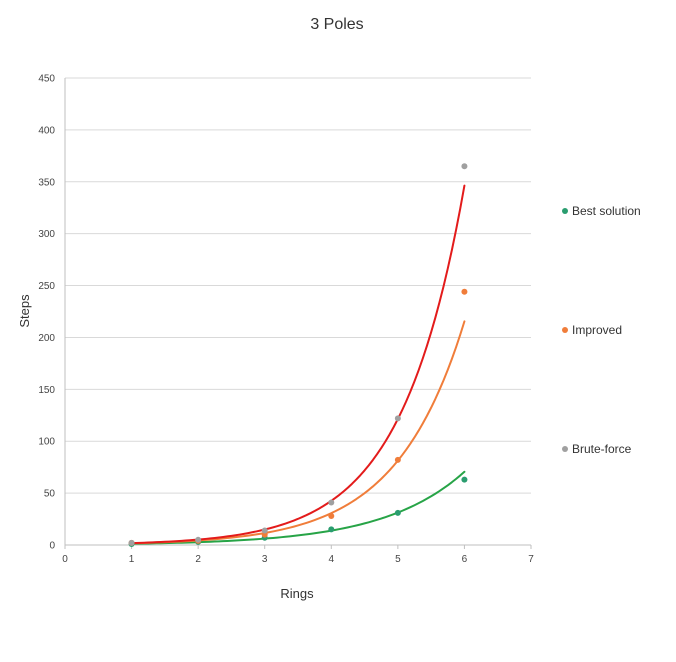  Describe the element at coordinates (565, 449) in the screenshot. I see `legend-marker-brute-force` at that location.